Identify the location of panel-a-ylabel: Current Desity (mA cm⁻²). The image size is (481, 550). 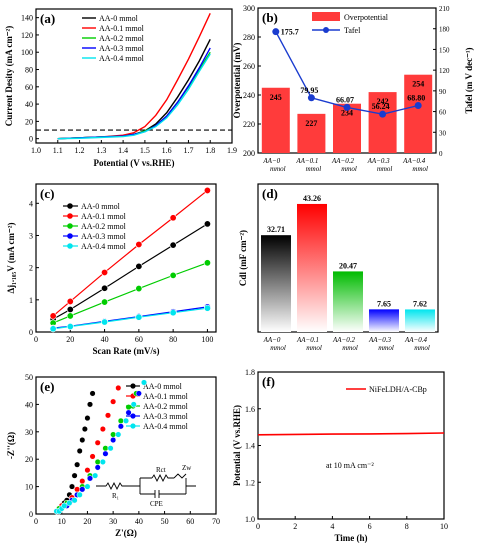
(9, 76).